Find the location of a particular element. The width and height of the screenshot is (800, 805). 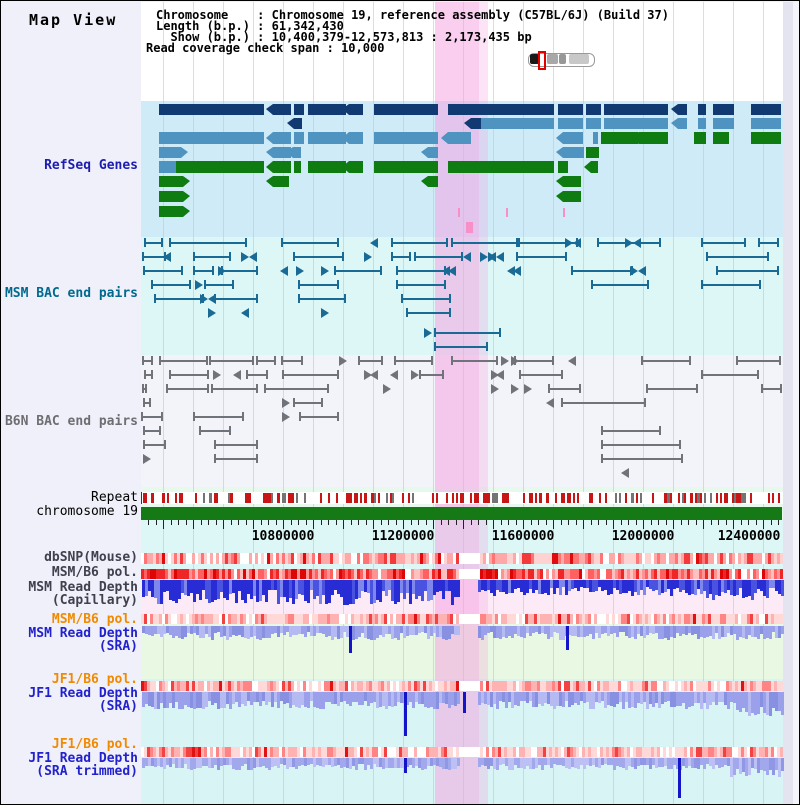

gridline is located at coordinates (523, 403).